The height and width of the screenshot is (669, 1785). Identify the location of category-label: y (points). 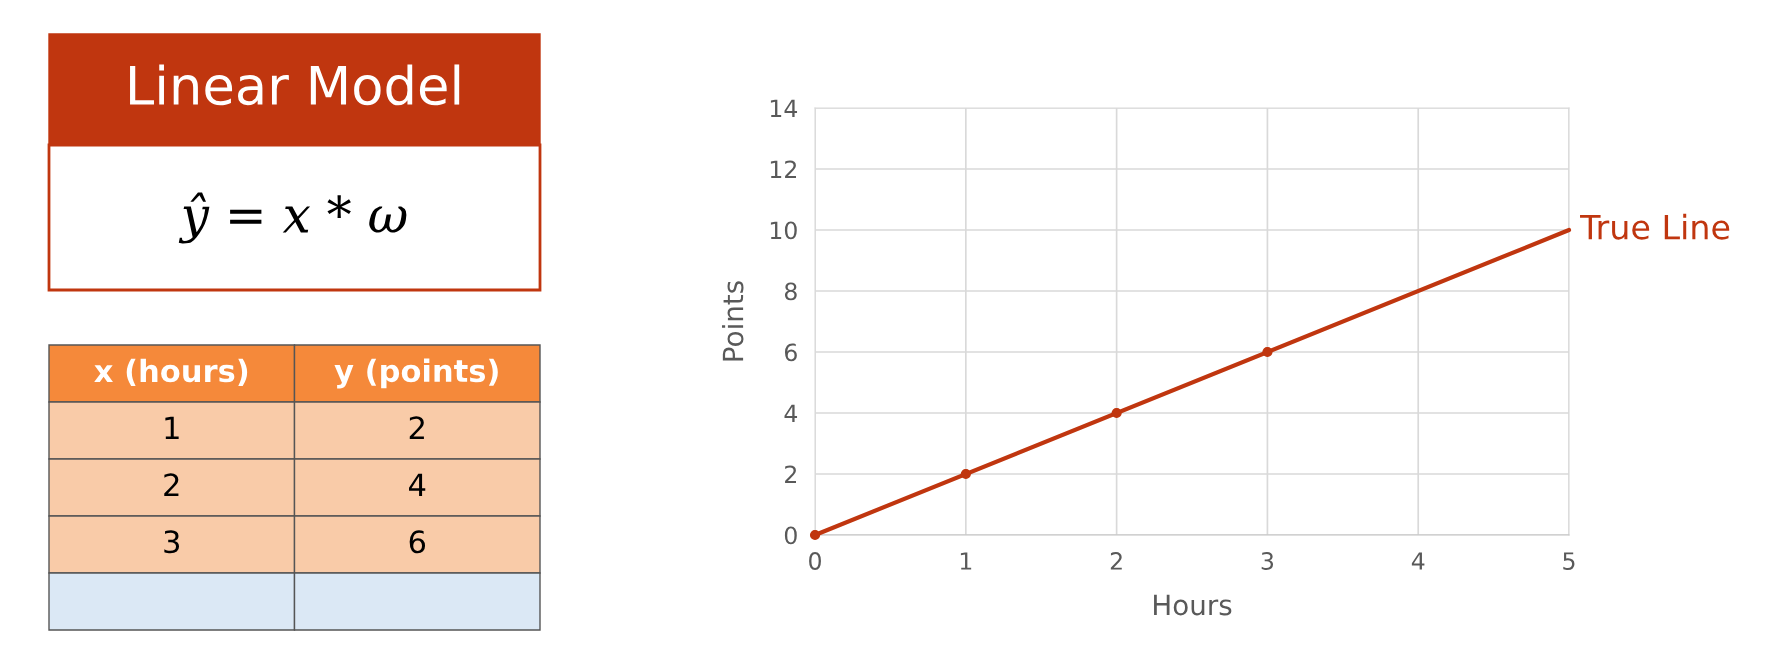
(416, 373).